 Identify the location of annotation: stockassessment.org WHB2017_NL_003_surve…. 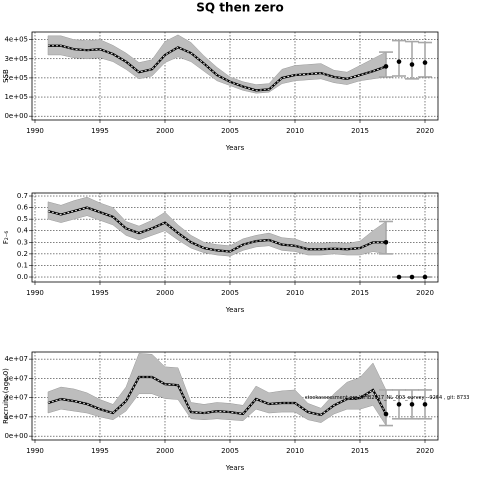
(387, 398).